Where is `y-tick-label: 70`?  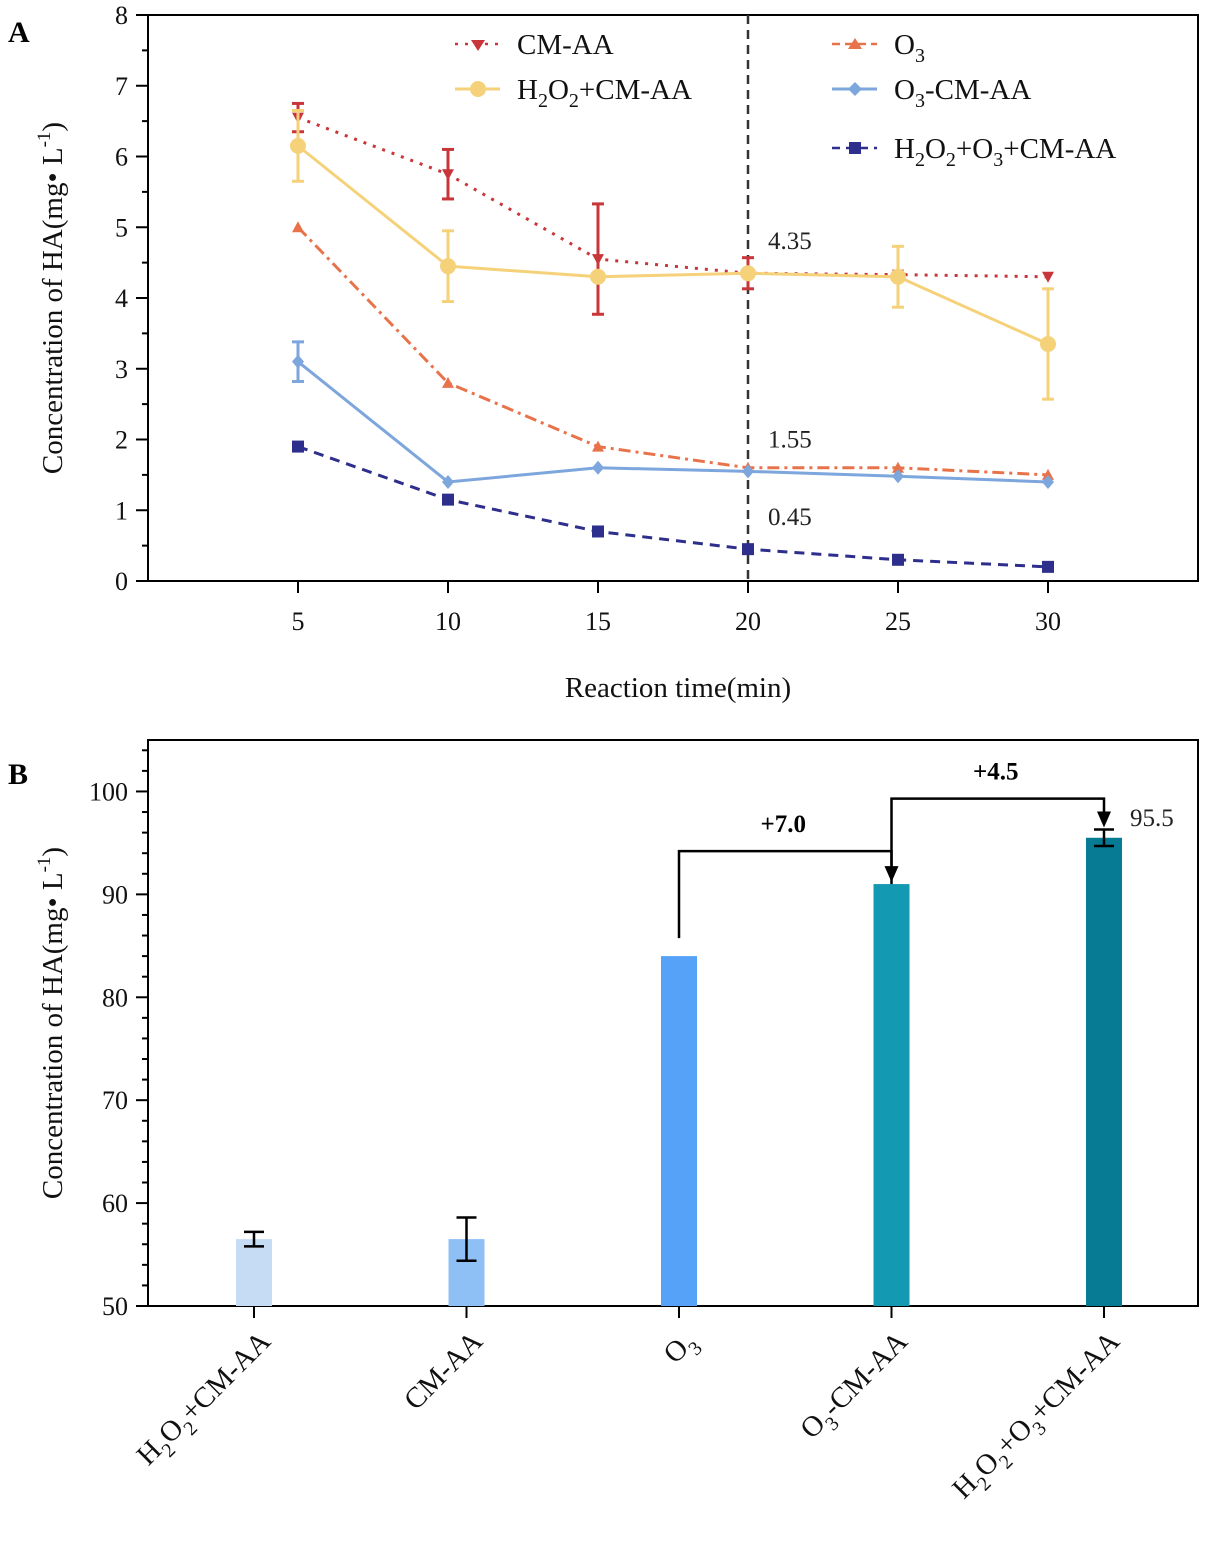
y-tick-label: 70 is located at coordinates (115, 1100).